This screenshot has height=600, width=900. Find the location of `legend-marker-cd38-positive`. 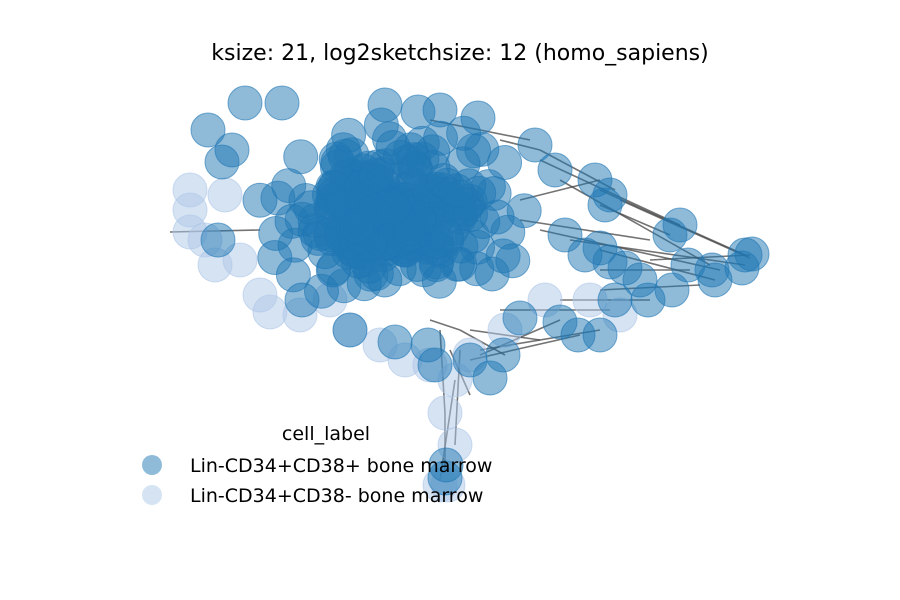

legend-marker-cd38-positive is located at coordinates (152, 465).